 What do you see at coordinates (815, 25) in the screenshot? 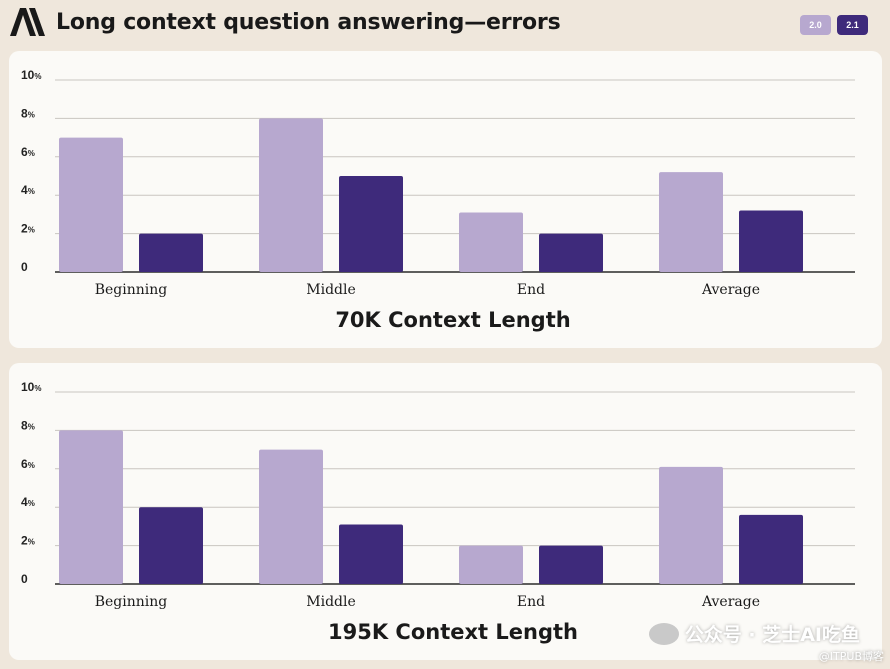
I see `legend-item-2-0: 2.0` at bounding box center [815, 25].